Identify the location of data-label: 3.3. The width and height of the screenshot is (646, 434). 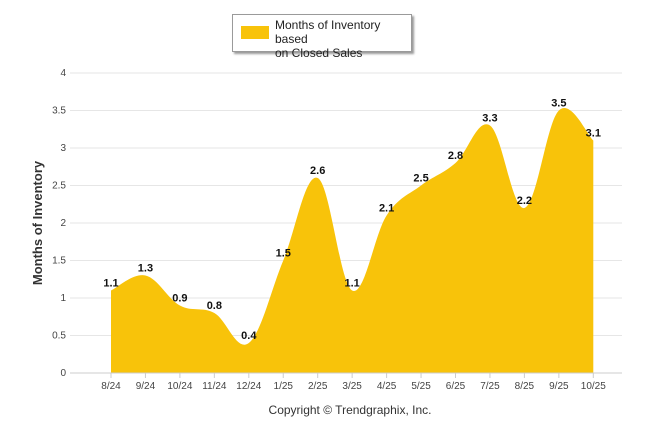
(489, 119).